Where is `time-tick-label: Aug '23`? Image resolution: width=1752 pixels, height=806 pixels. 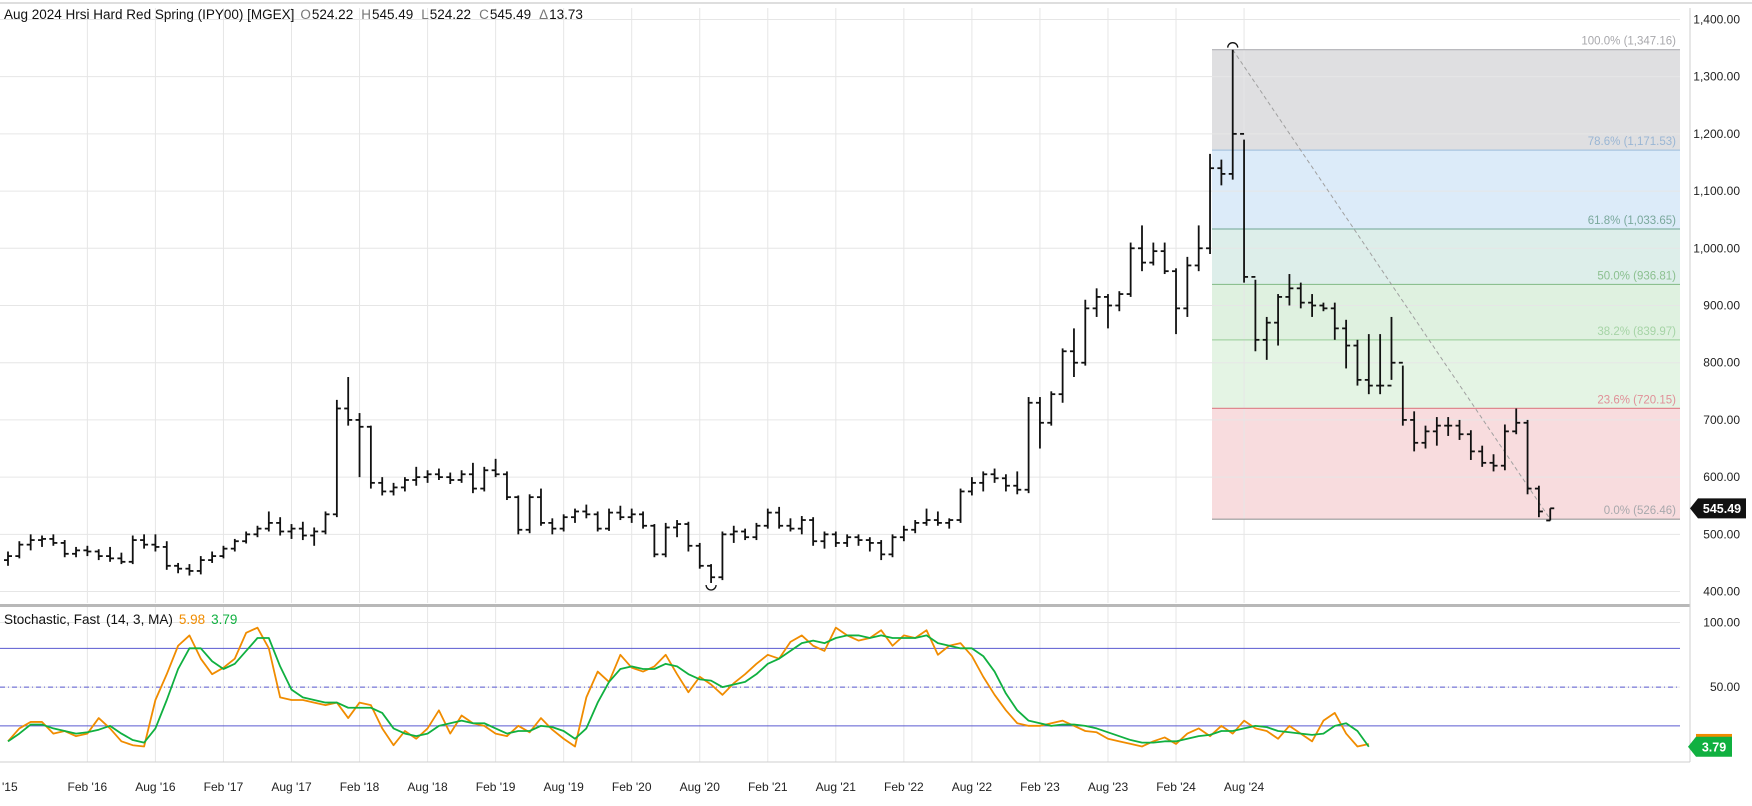 time-tick-label: Aug '23 is located at coordinates (1108, 787).